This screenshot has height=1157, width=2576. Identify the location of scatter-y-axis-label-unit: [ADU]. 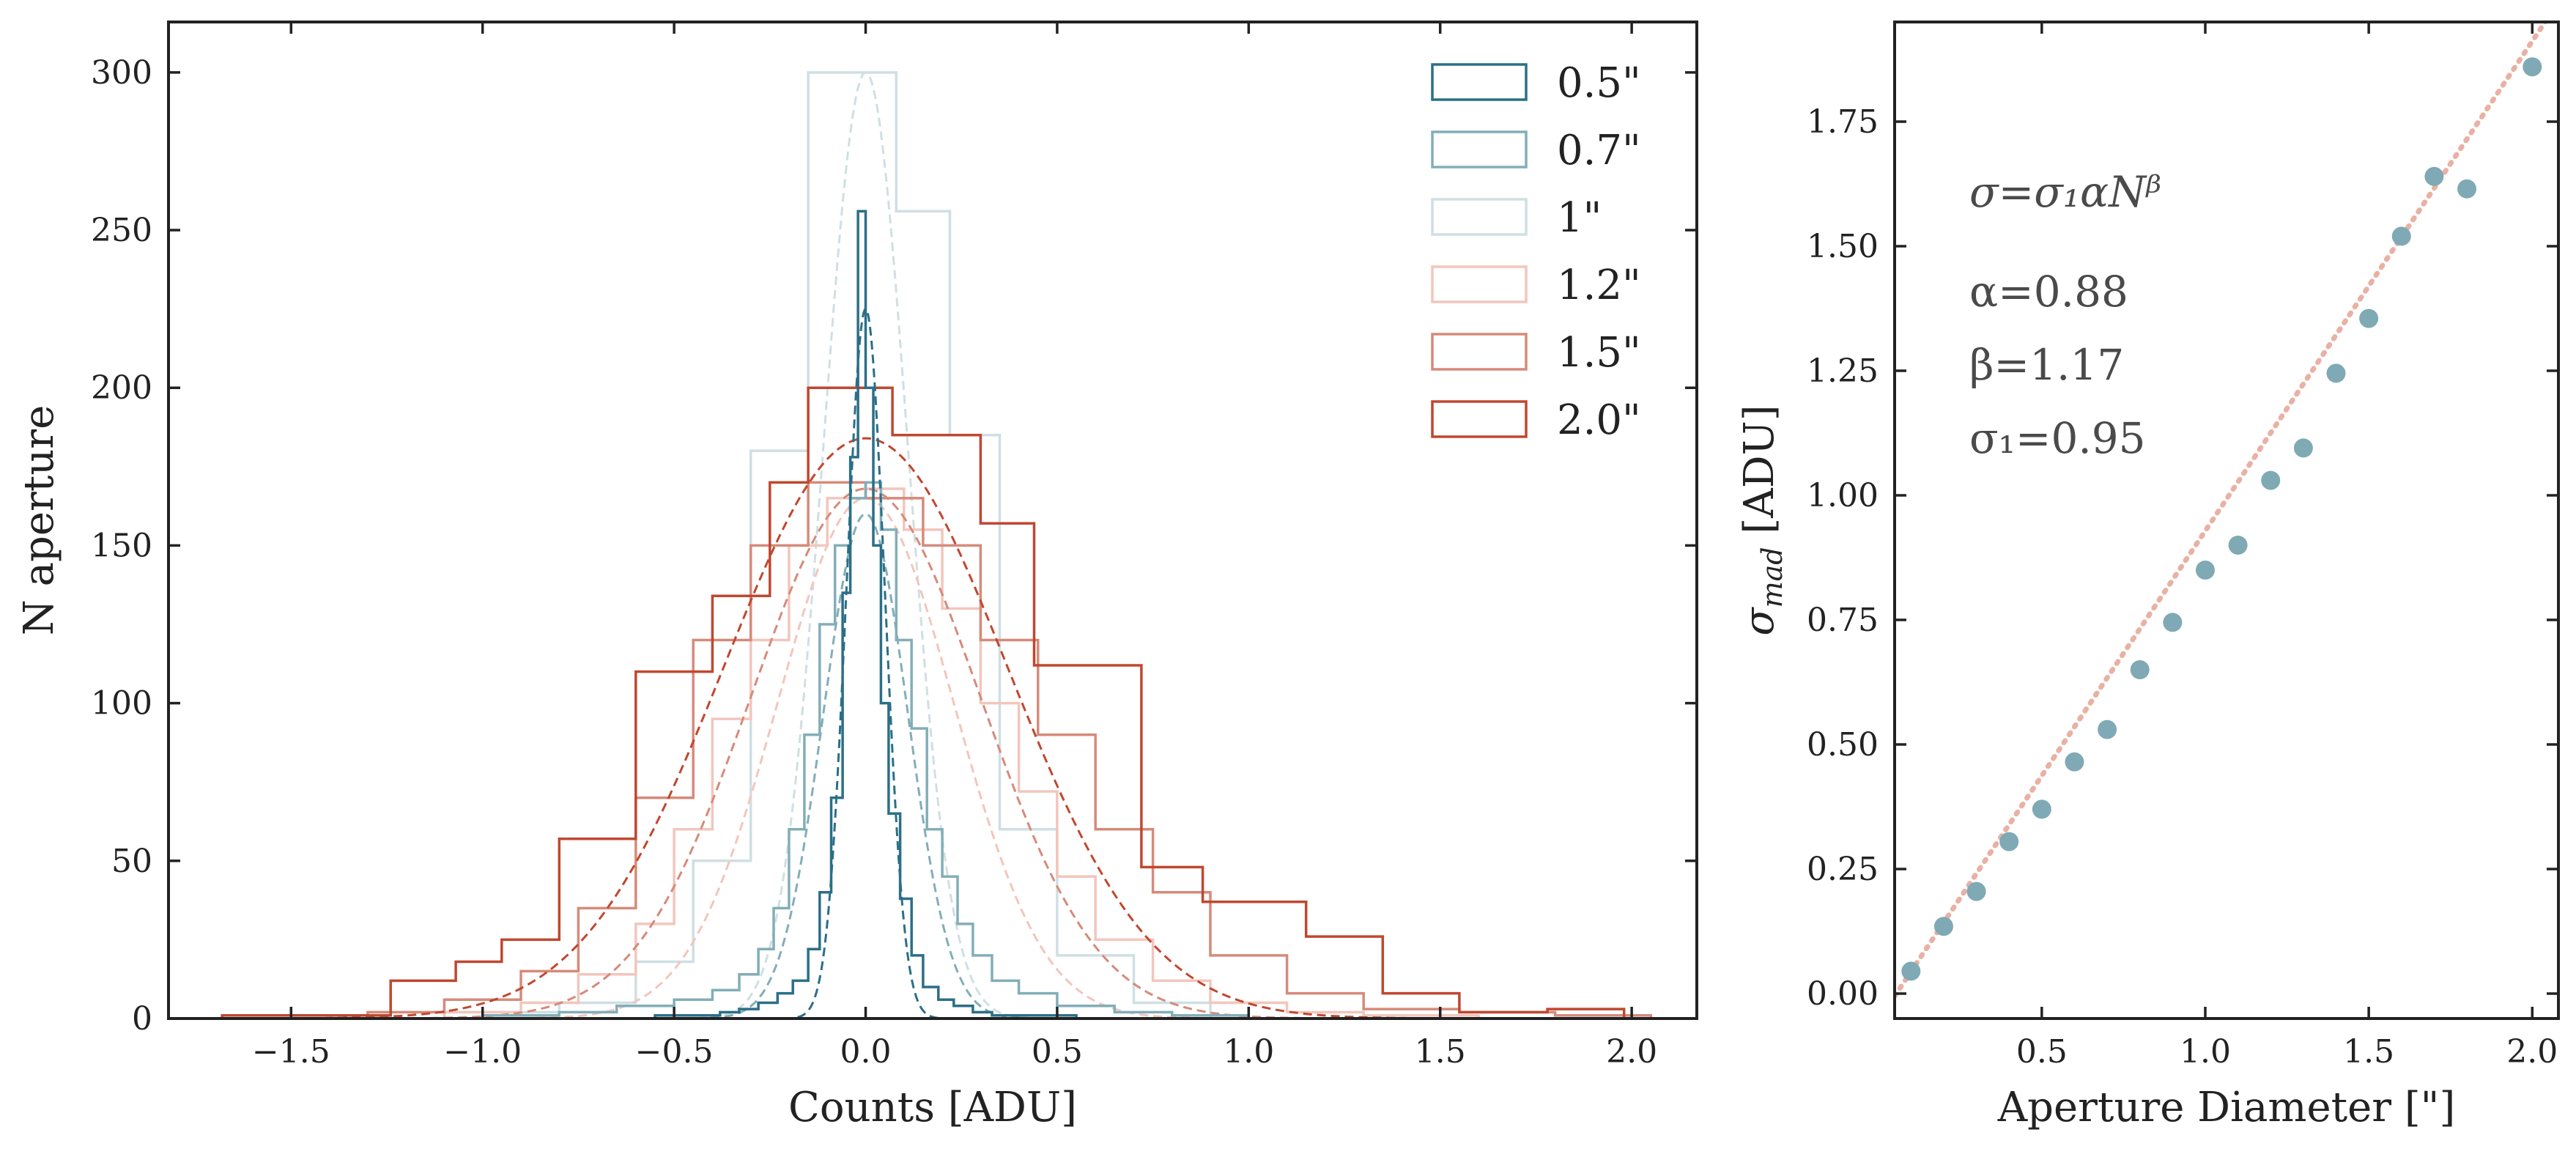
(1759, 476).